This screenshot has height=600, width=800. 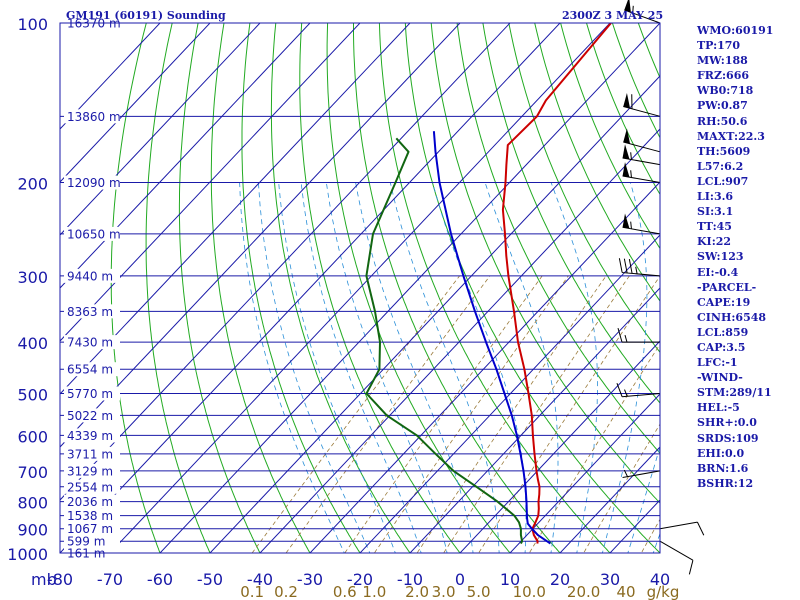 What do you see at coordinates (720, 378) in the screenshot?
I see `stat-item: -WIND-` at bounding box center [720, 378].